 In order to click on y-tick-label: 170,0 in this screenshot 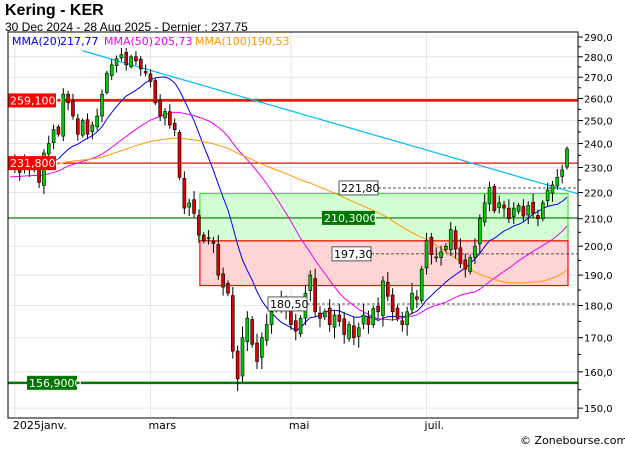, I will do `click(598, 339)`.